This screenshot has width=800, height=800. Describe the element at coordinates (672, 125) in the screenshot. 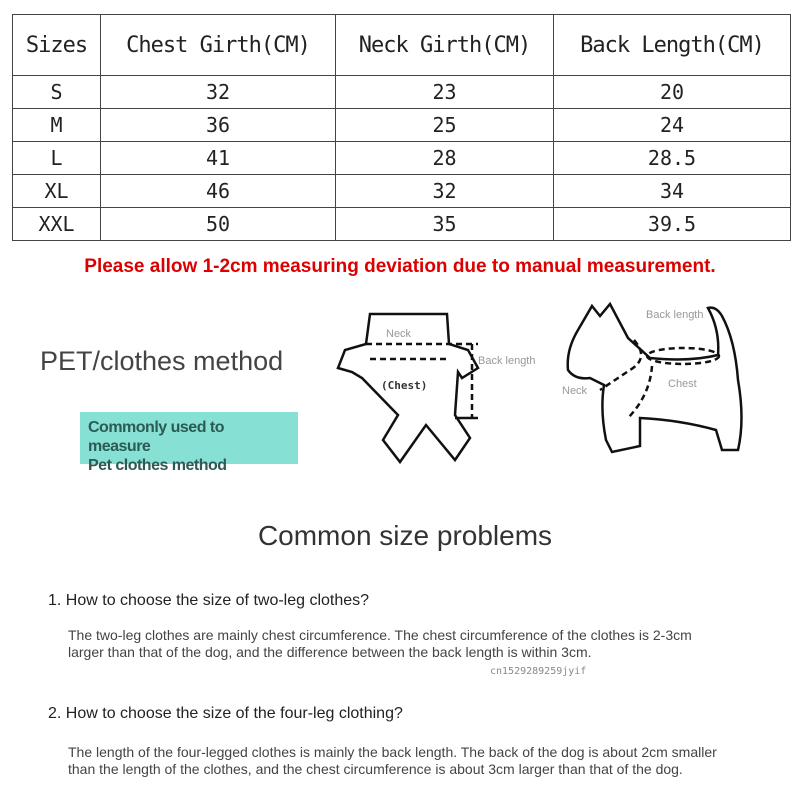

I see `cell: 24` at that location.